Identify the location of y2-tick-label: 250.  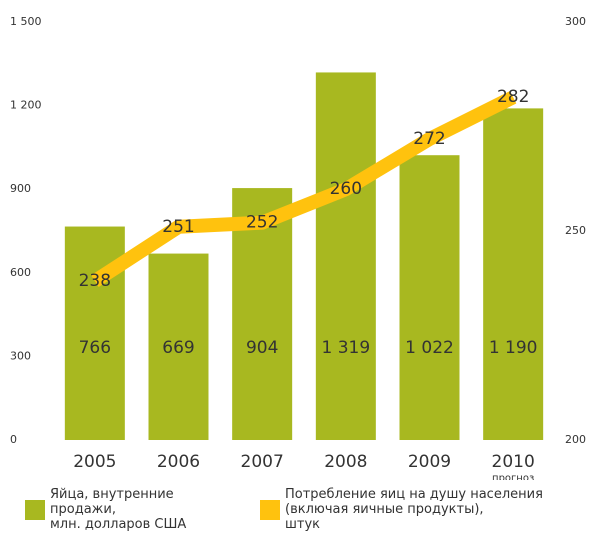
(575, 230).